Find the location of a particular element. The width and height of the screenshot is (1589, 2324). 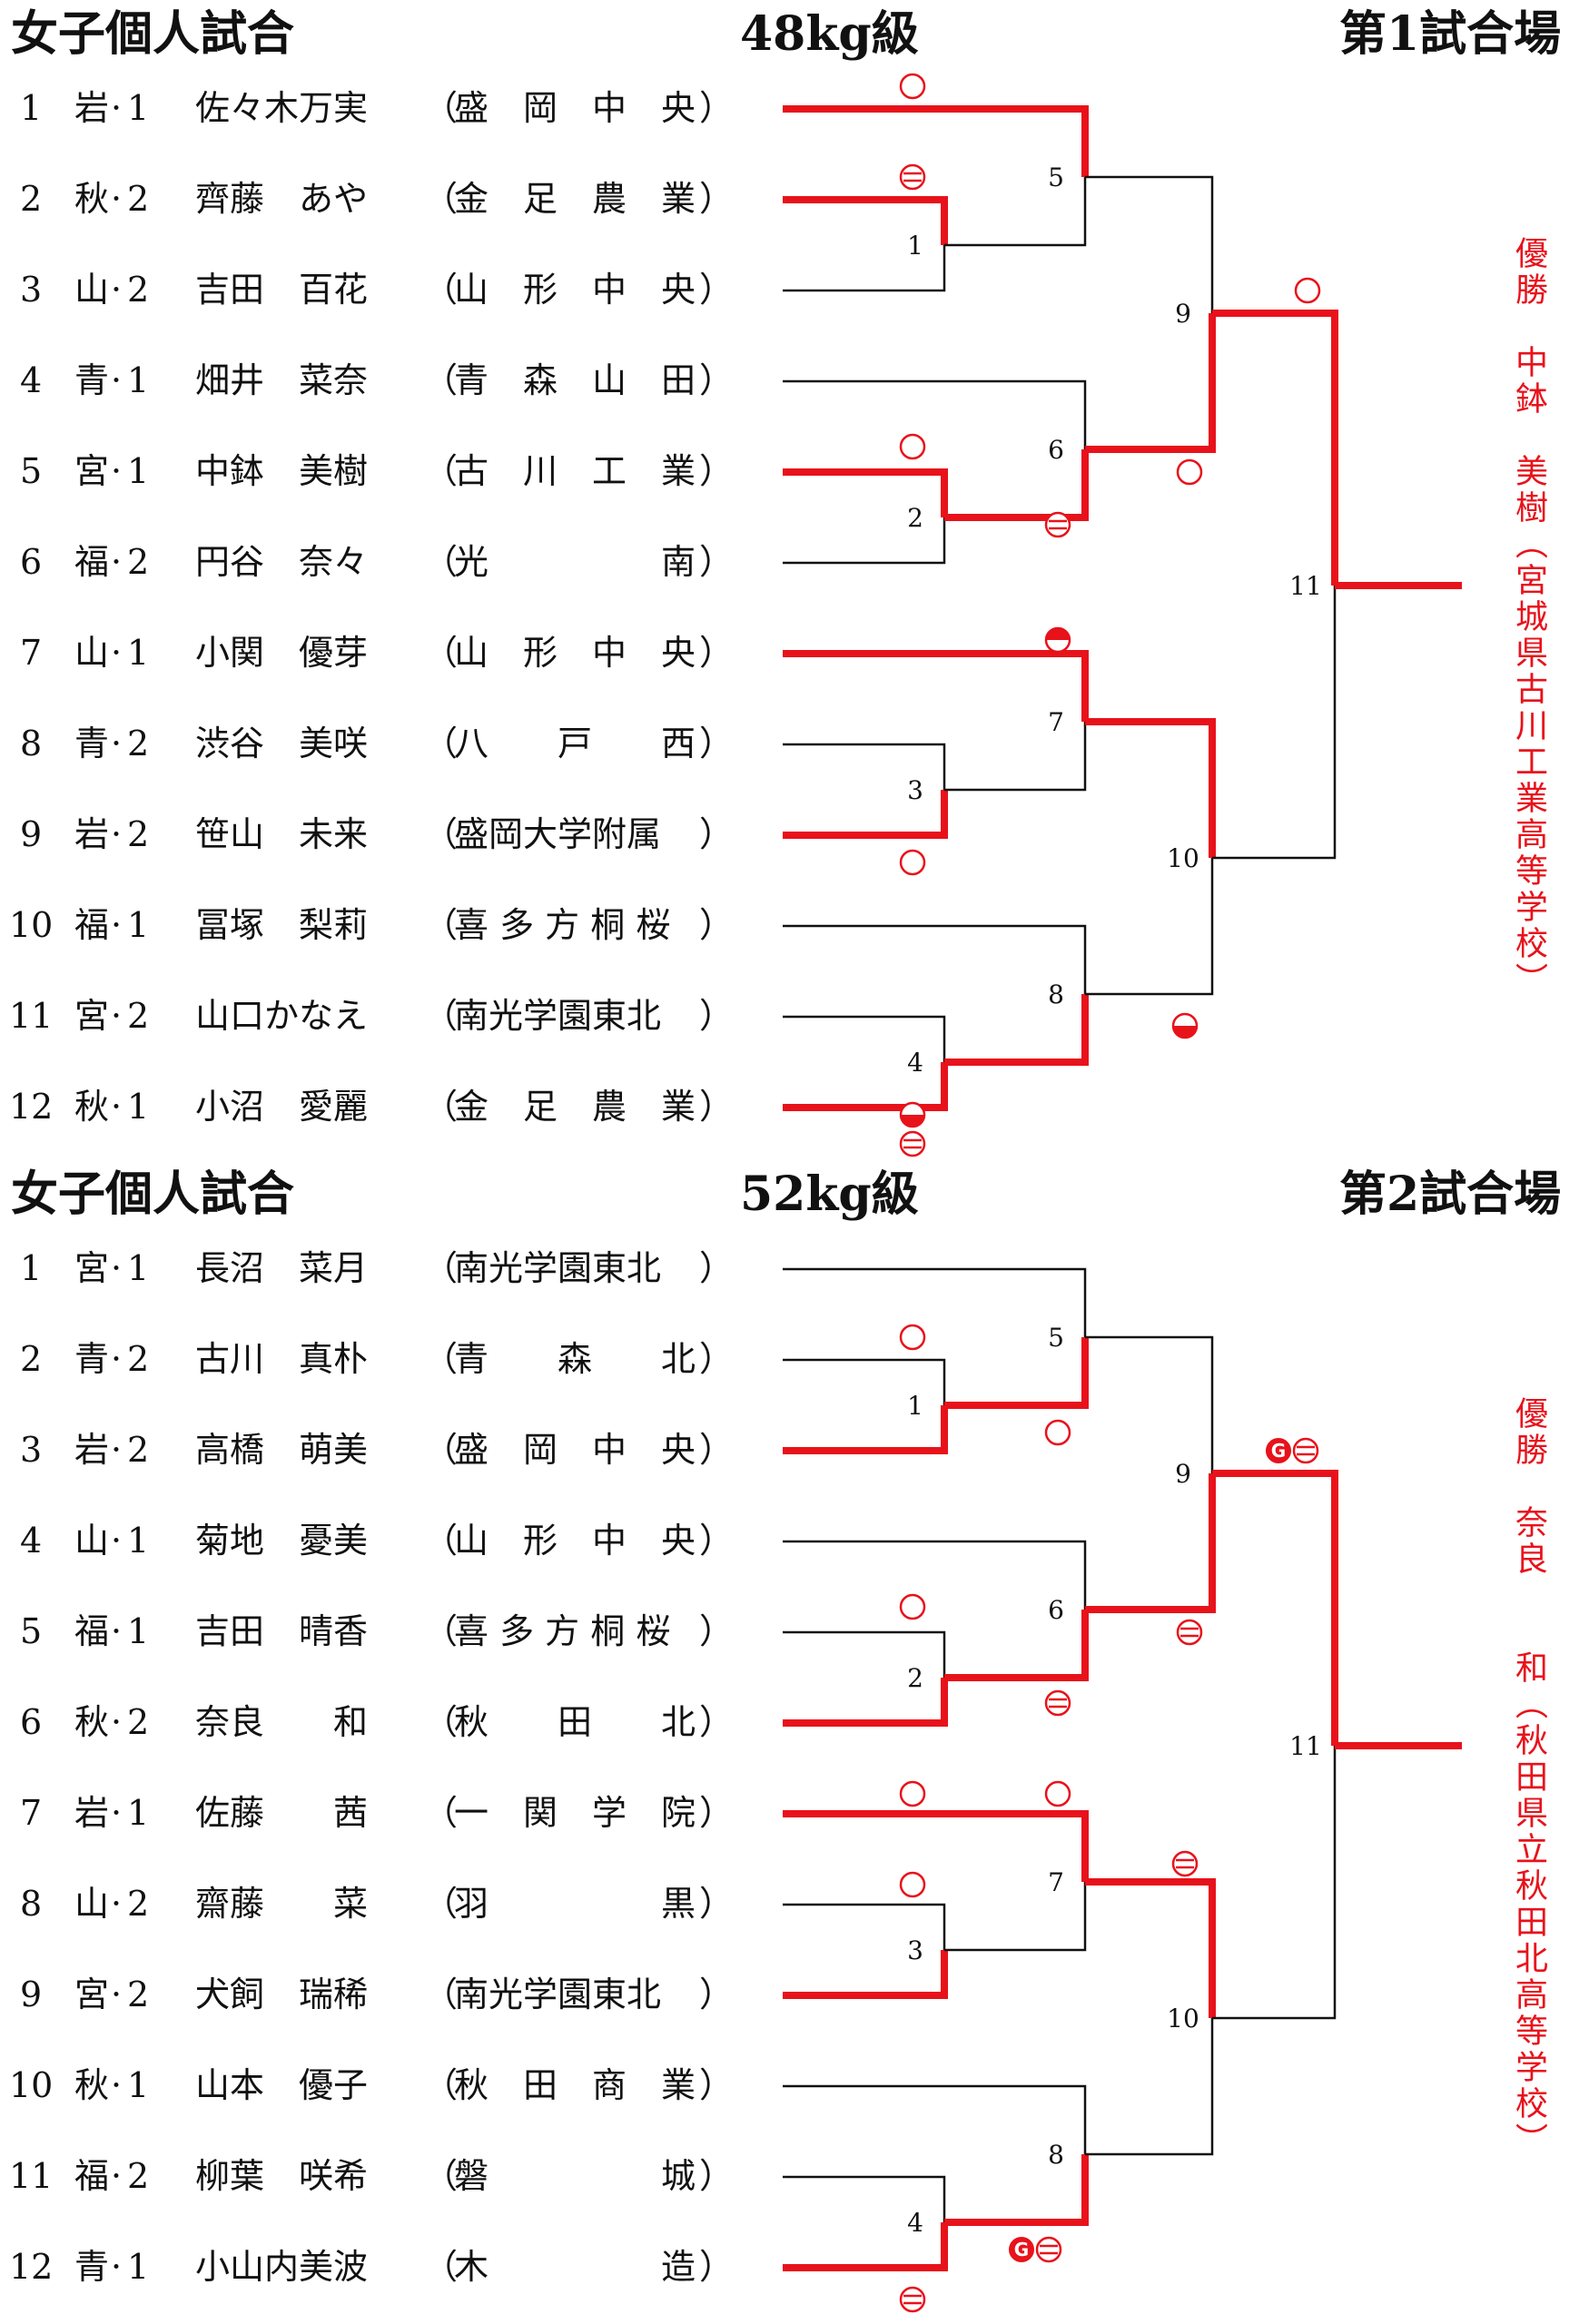

player-seed: 5 is located at coordinates (31, 1631).